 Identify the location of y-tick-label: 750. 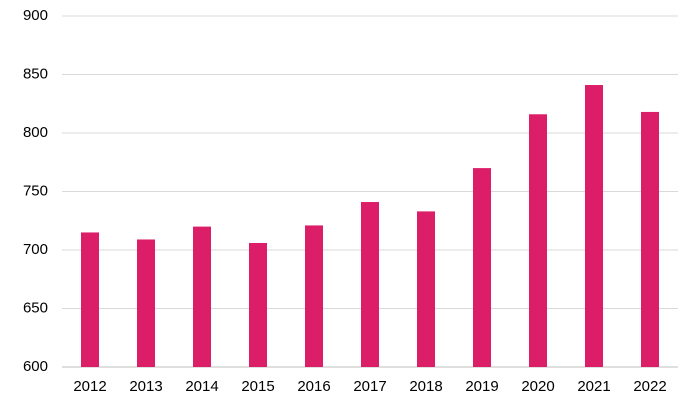
(35, 190).